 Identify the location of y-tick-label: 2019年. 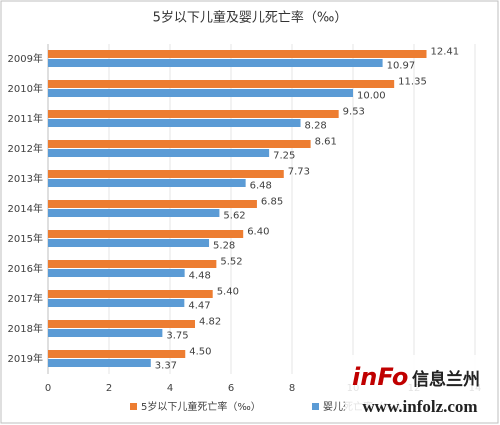
(25, 358).